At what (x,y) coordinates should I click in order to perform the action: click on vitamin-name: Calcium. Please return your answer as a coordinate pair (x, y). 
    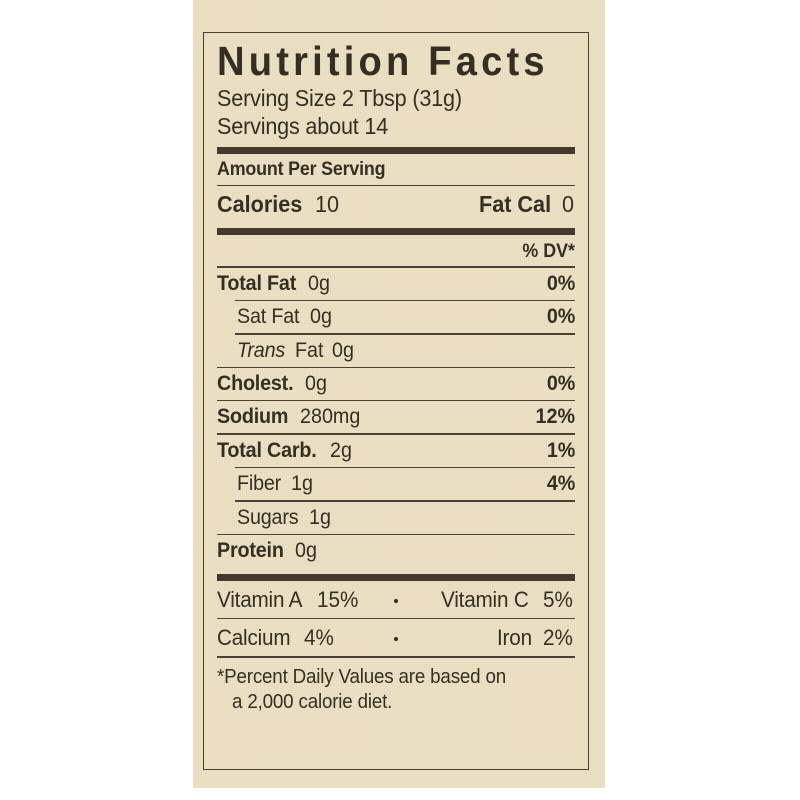
    Looking at the image, I should click on (254, 638).